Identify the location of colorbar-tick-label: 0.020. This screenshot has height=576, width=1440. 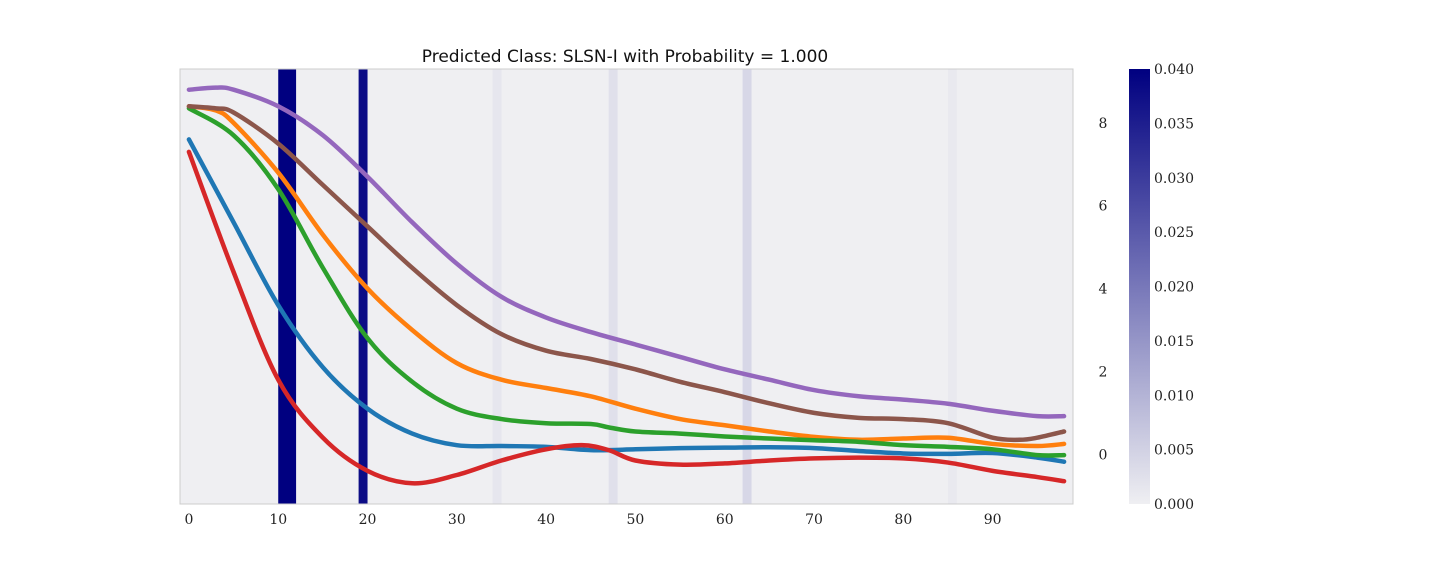
(1174, 288).